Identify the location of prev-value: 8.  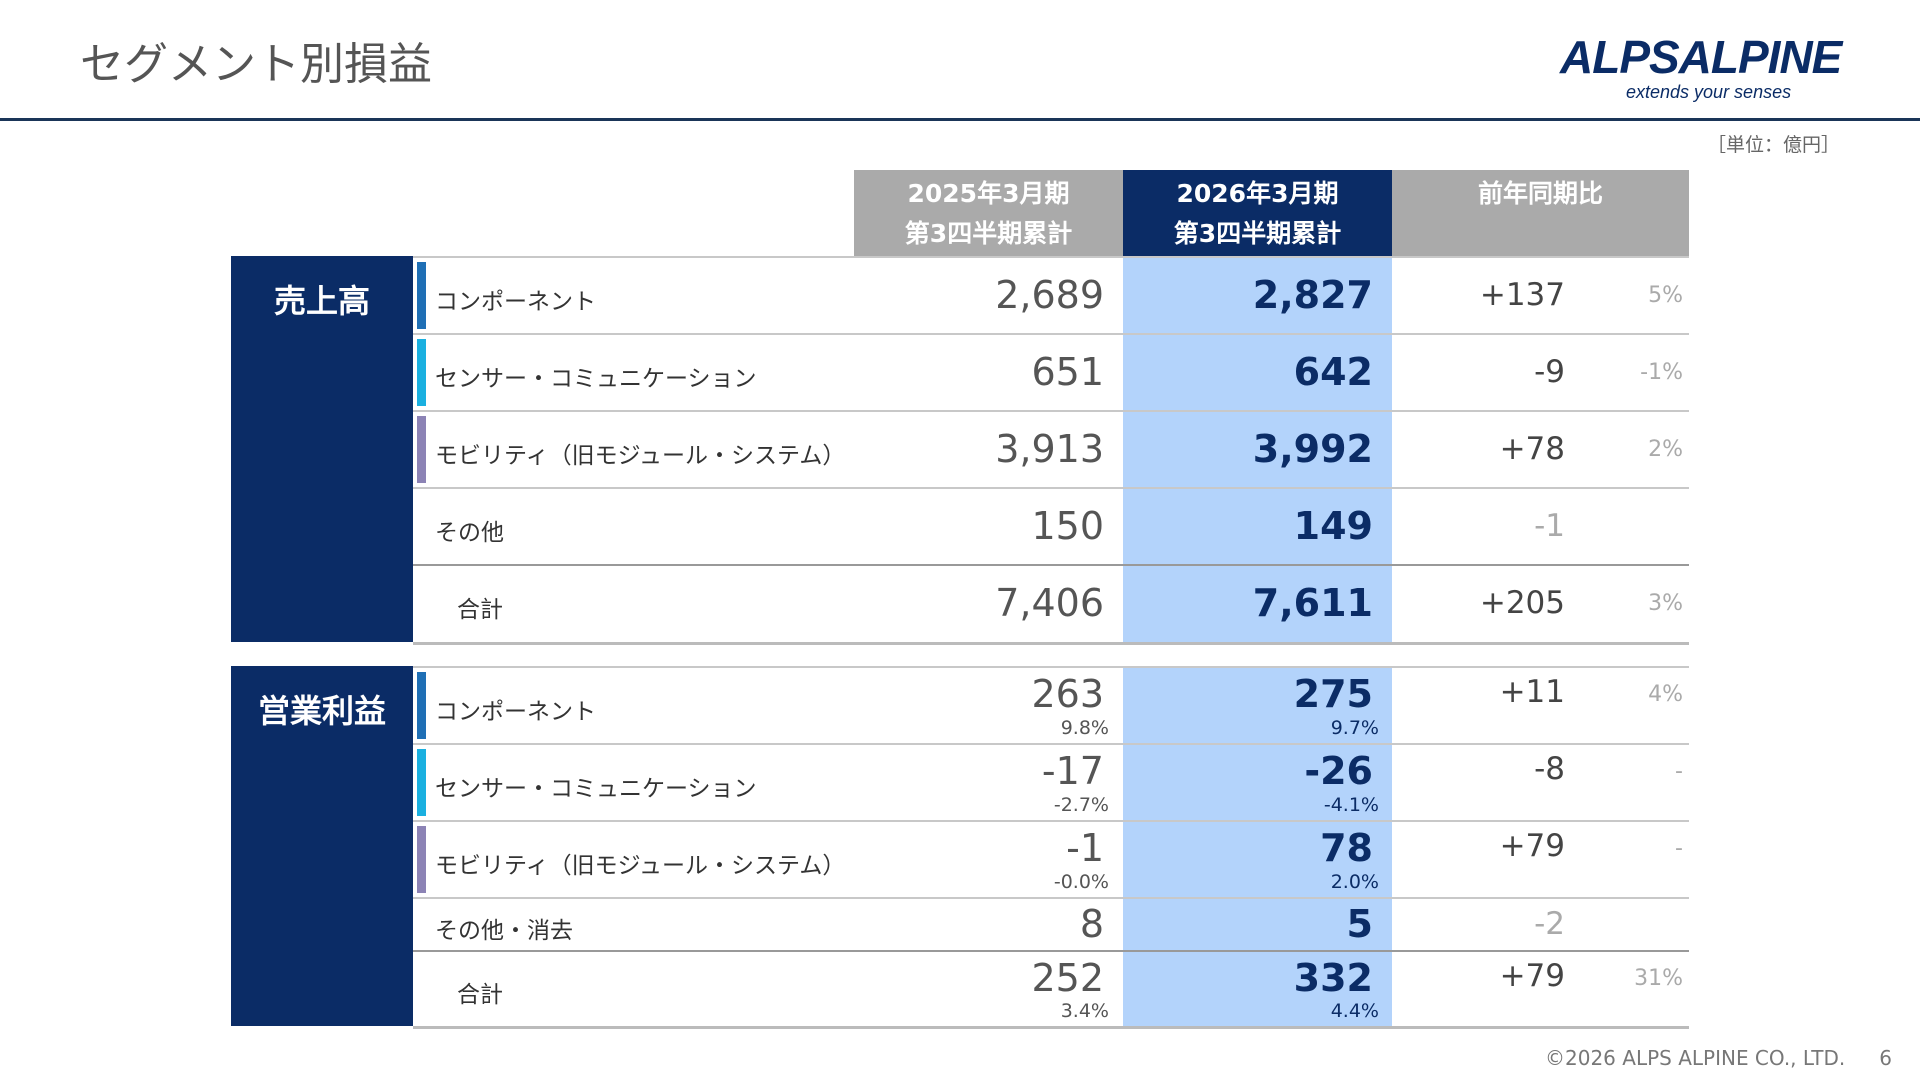
(1091, 923).